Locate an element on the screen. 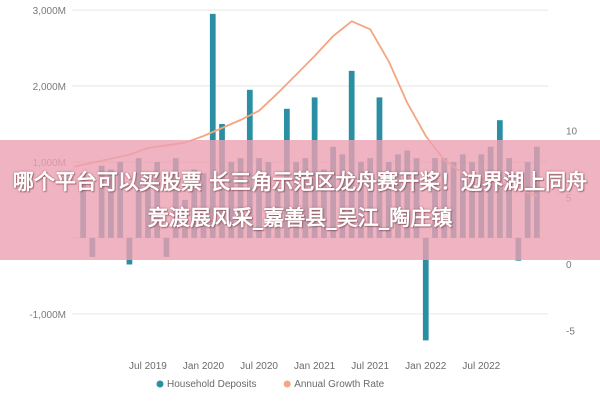 The height and width of the screenshot is (405, 600). x-tick-label: Jul 2022 is located at coordinates (481, 366).